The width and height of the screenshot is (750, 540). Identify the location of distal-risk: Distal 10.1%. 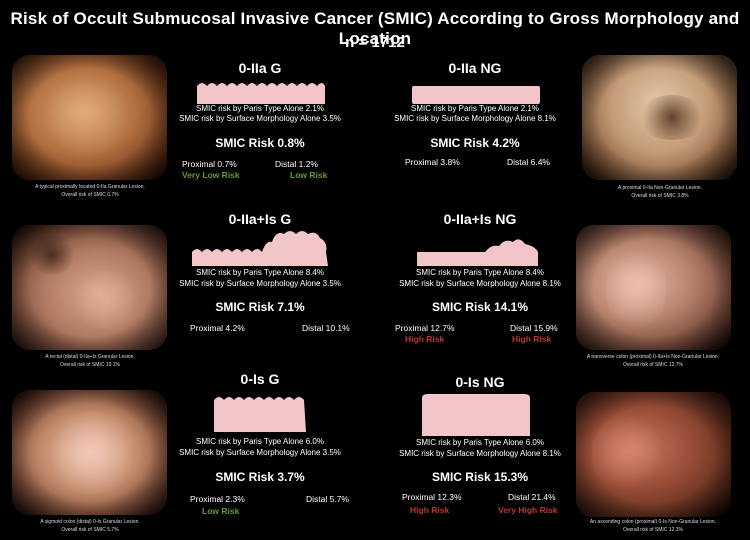
(326, 328).